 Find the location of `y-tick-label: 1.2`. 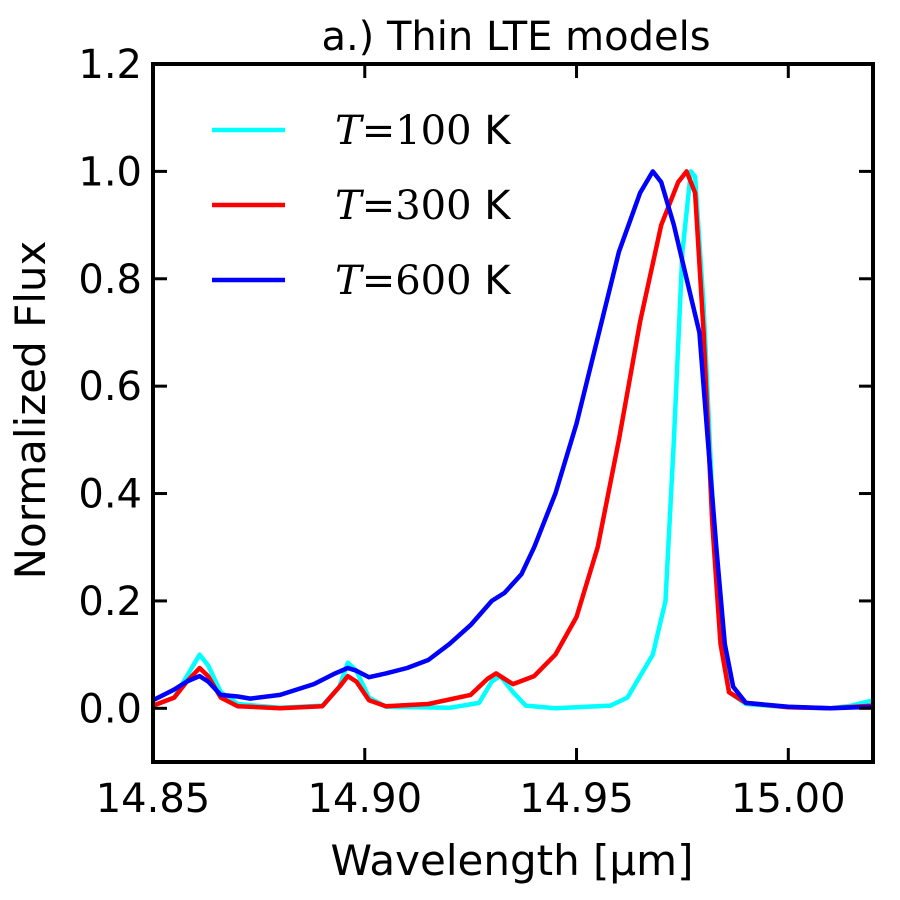

y-tick-label: 1.2 is located at coordinates (110, 65).